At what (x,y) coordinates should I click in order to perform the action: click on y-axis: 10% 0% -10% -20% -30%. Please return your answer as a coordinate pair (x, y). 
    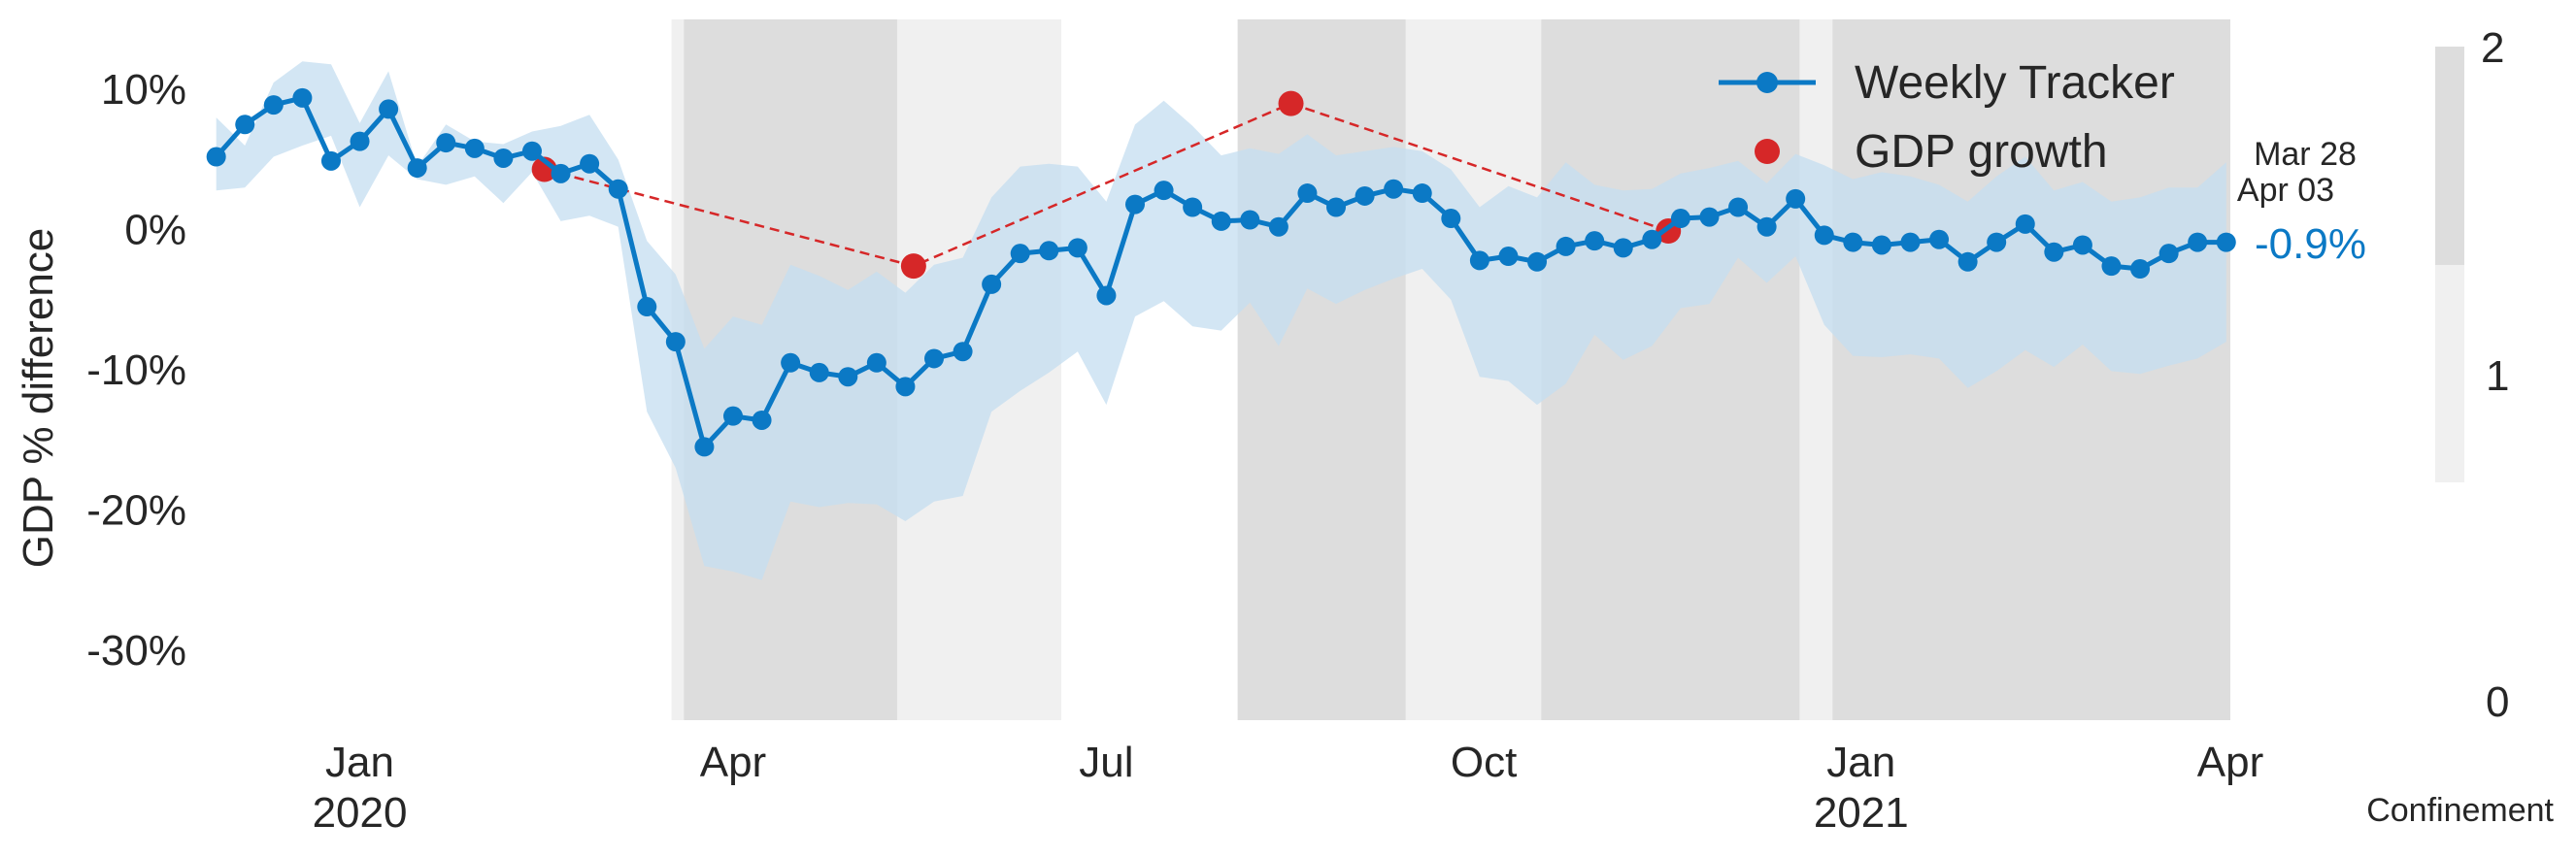
    Looking at the image, I should click on (136, 370).